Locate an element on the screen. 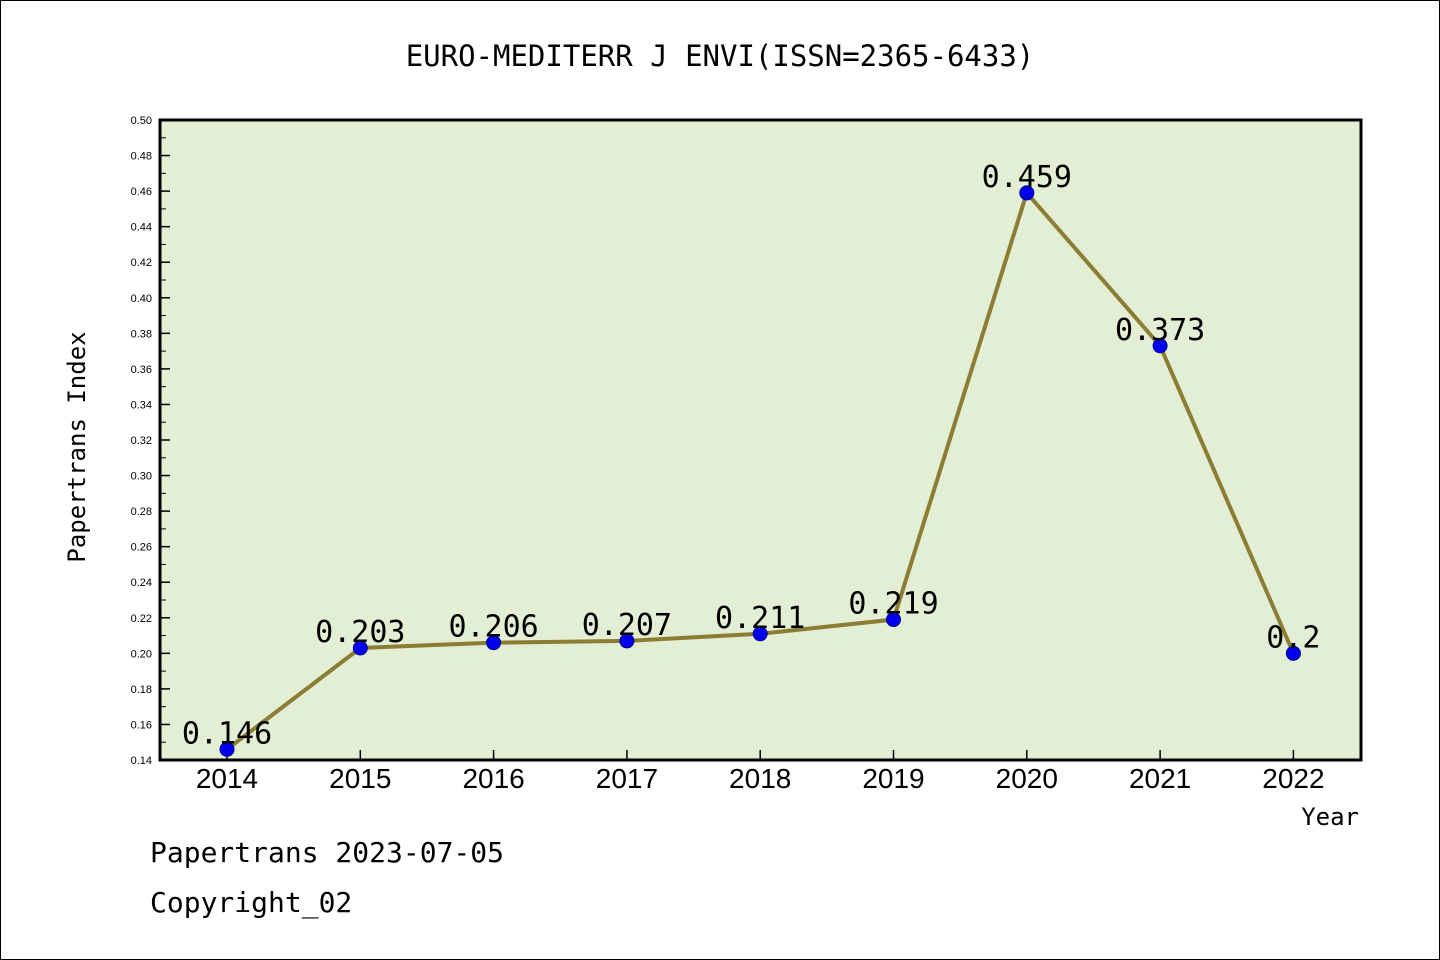 This screenshot has width=1440, height=960. chart-title: EURO-MEDITERR J ENVI(ISSN=2365-6433) is located at coordinates (720, 56).